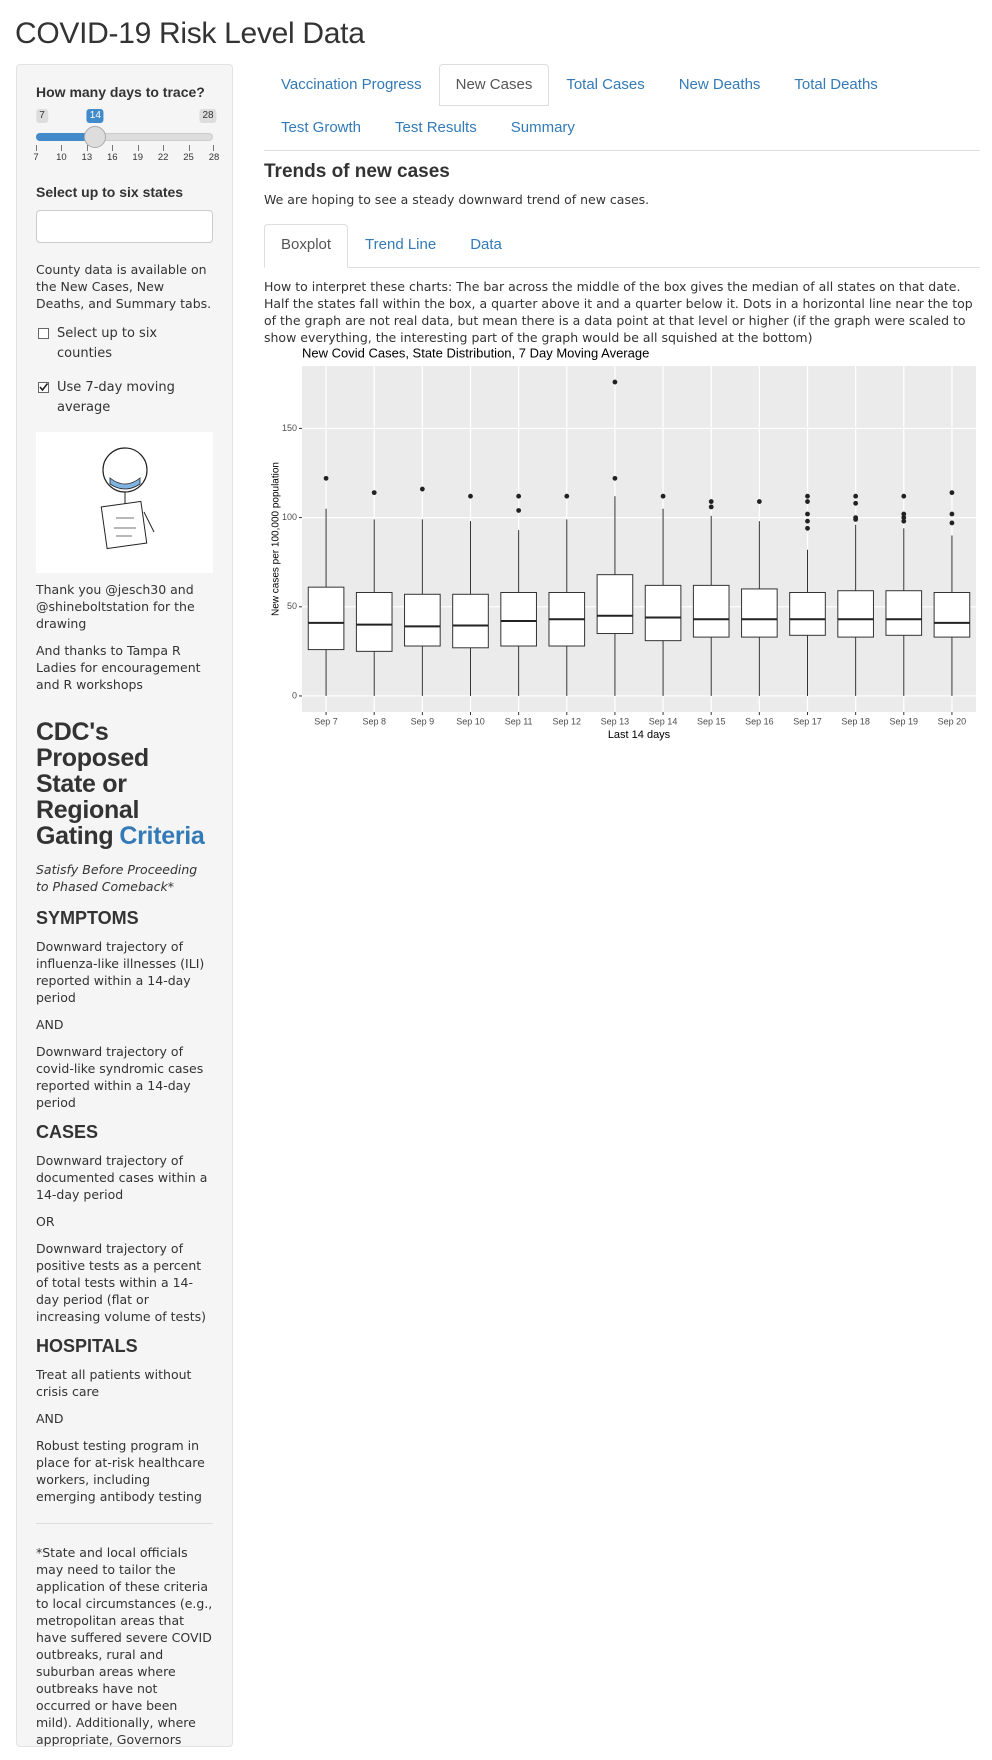 The image size is (992, 1760). Describe the element at coordinates (567, 721) in the screenshot. I see `x-tick-label: Sep 12` at that location.